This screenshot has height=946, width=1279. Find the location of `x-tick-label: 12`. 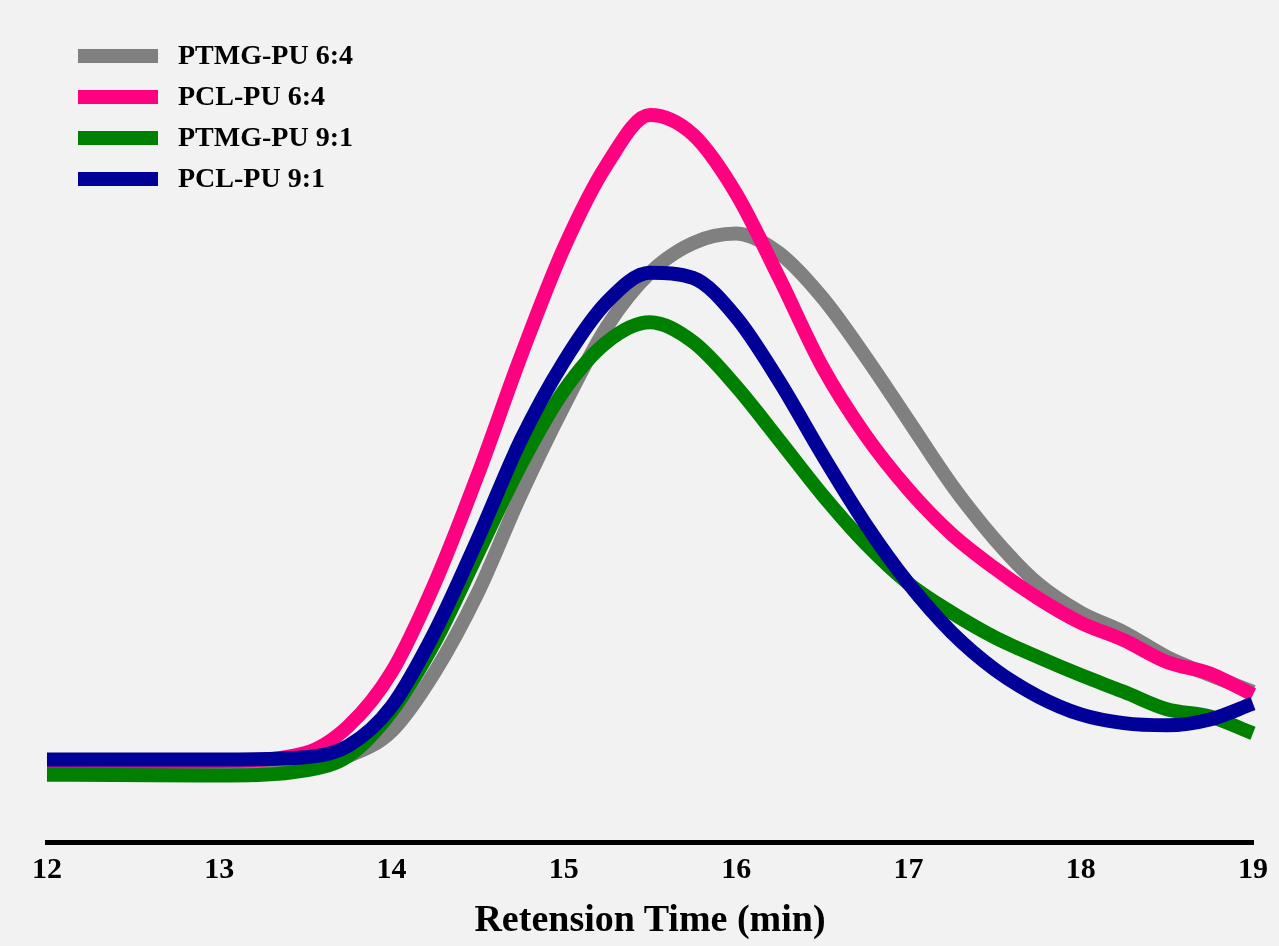

x-tick-label: 12 is located at coordinates (47, 868).